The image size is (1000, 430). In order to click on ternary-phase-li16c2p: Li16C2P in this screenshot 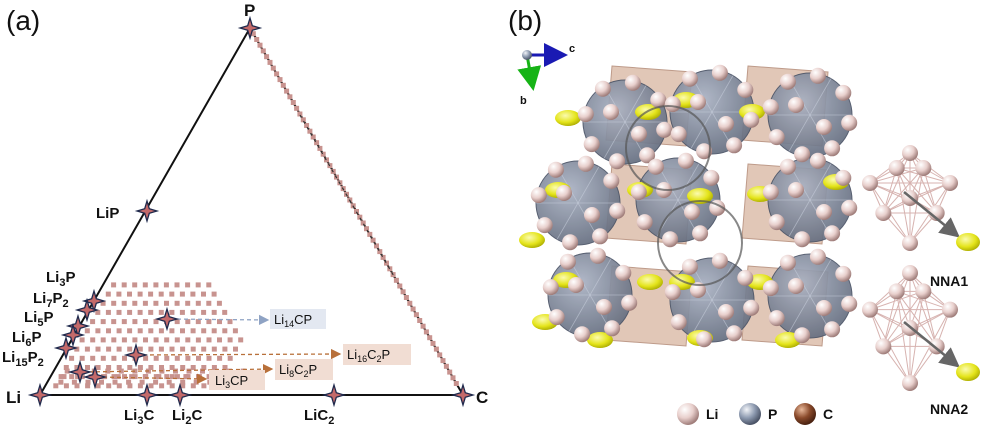, I will do `click(377, 354)`.